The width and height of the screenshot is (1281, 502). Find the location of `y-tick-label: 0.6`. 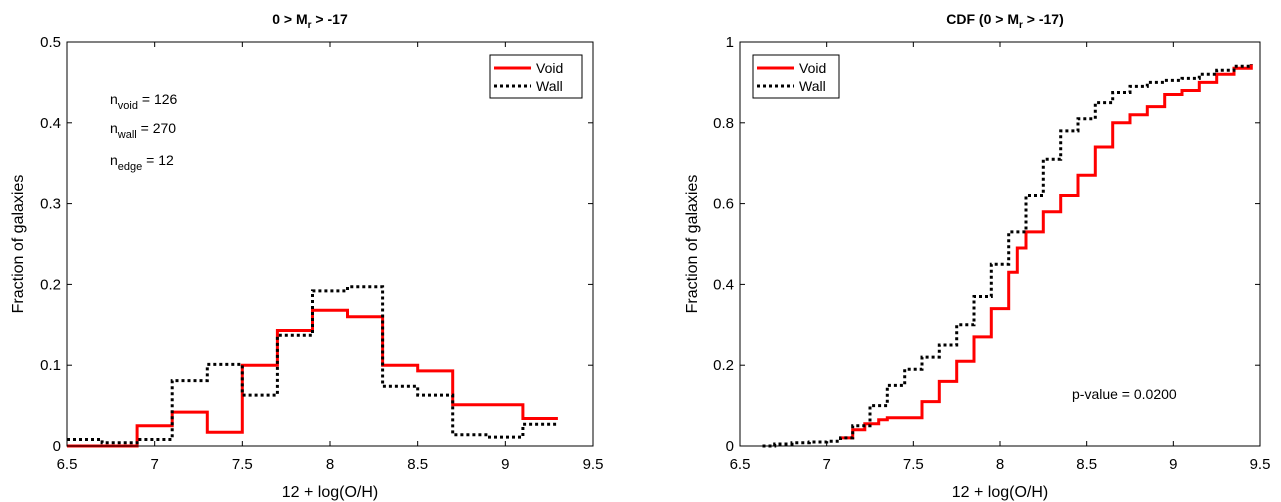

y-tick-label: 0.6 is located at coordinates (723, 204).